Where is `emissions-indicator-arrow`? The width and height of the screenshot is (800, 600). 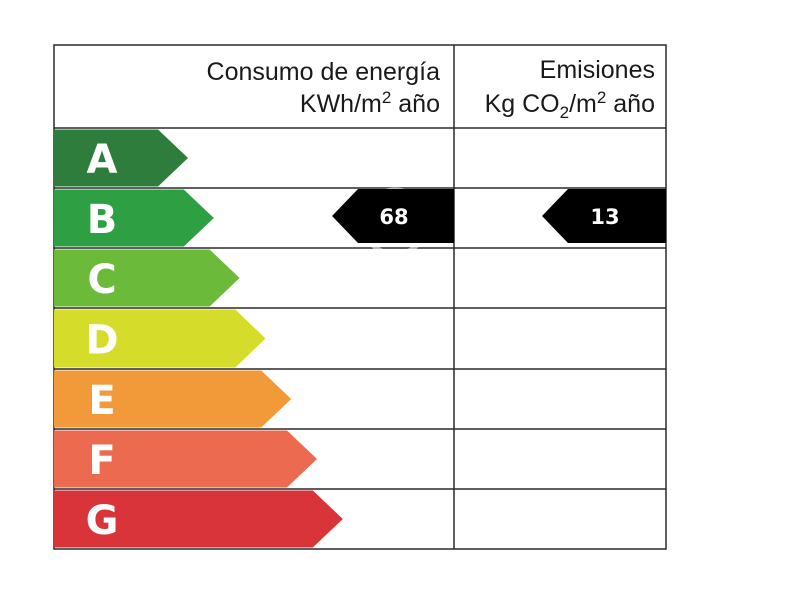 emissions-indicator-arrow is located at coordinates (604, 216).